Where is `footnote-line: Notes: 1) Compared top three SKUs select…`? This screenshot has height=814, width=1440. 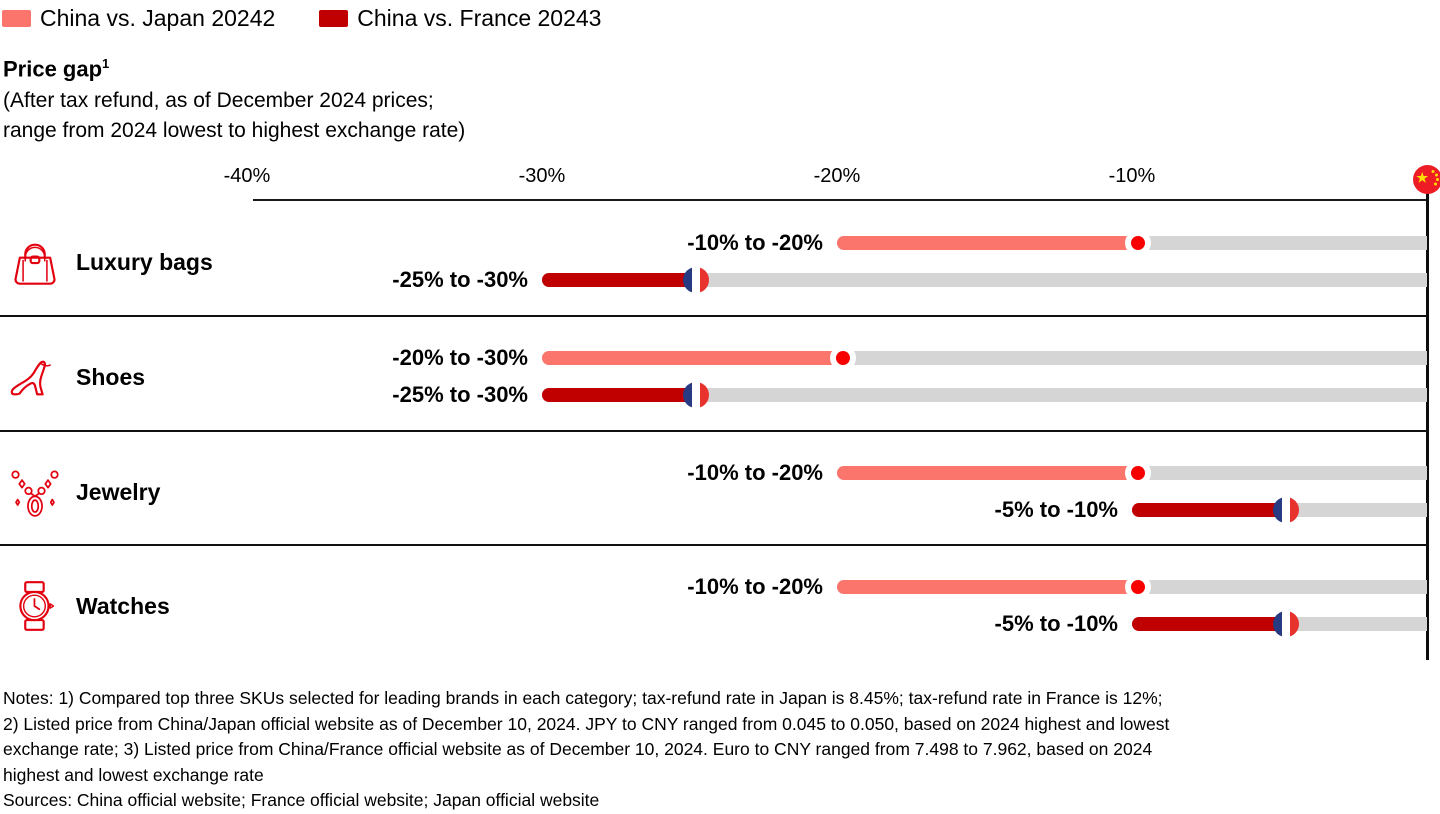 footnote-line: Notes: 1) Compared top three SKUs select… is located at coordinates (586, 699).